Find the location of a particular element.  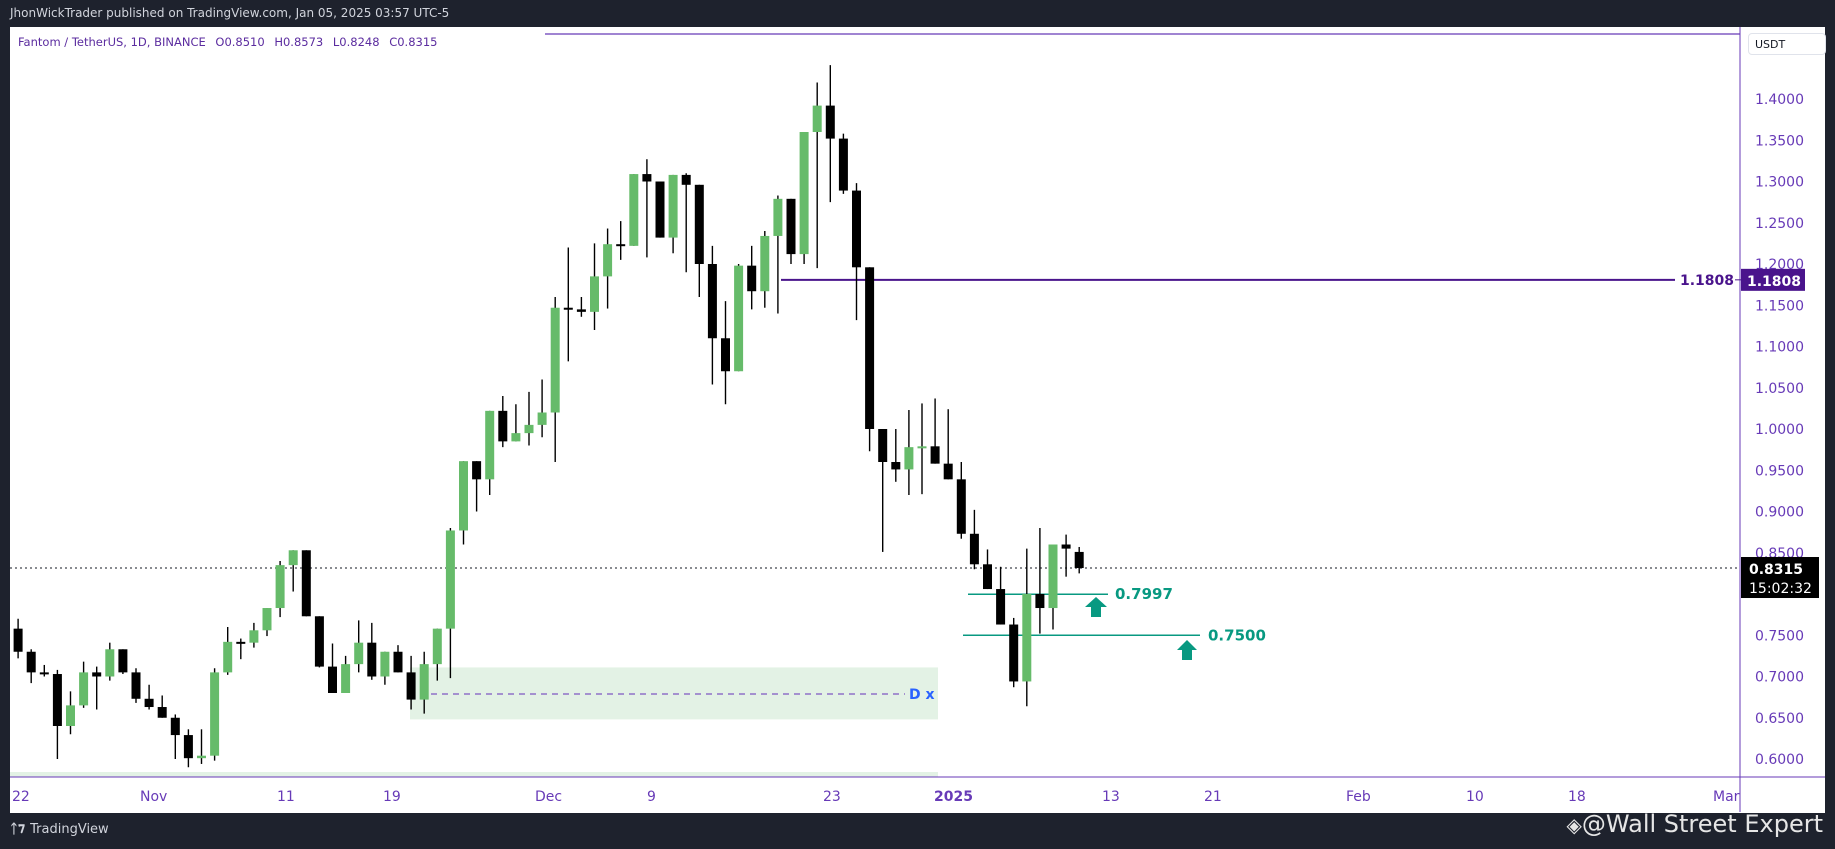

price-tick: 0.6000 is located at coordinates (1779, 760).